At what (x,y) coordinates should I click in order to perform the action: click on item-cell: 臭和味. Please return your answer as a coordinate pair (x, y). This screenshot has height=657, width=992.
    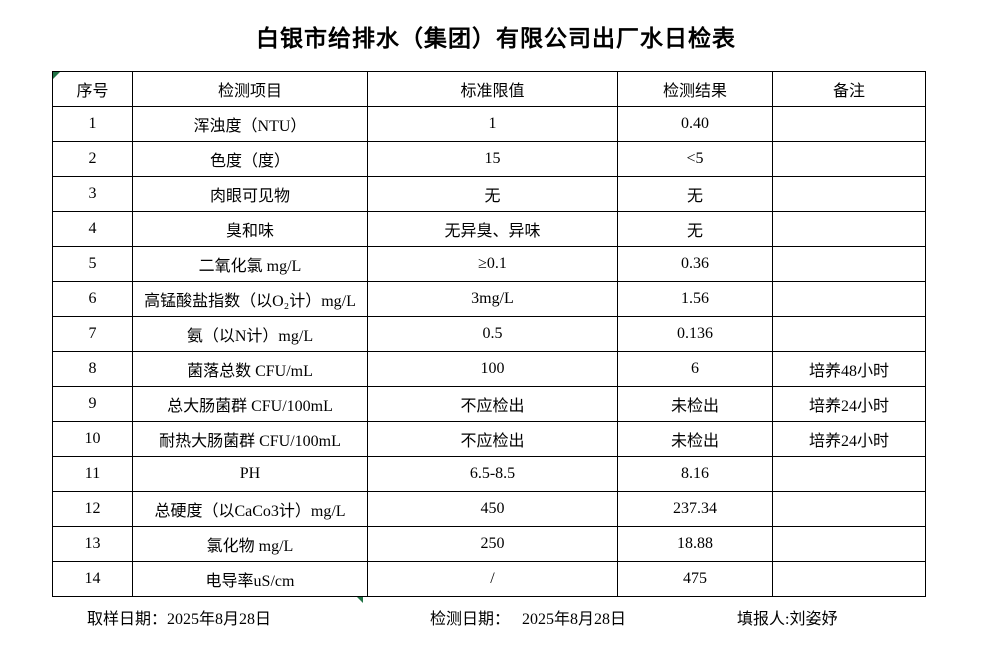
    Looking at the image, I should click on (250, 229).